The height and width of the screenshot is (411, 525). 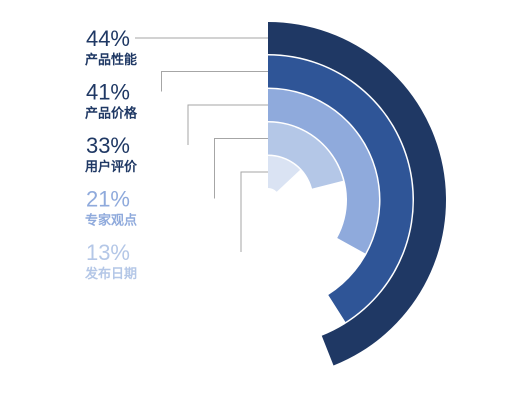 What do you see at coordinates (108, 145) in the screenshot?
I see `percent-label: 33%` at bounding box center [108, 145].